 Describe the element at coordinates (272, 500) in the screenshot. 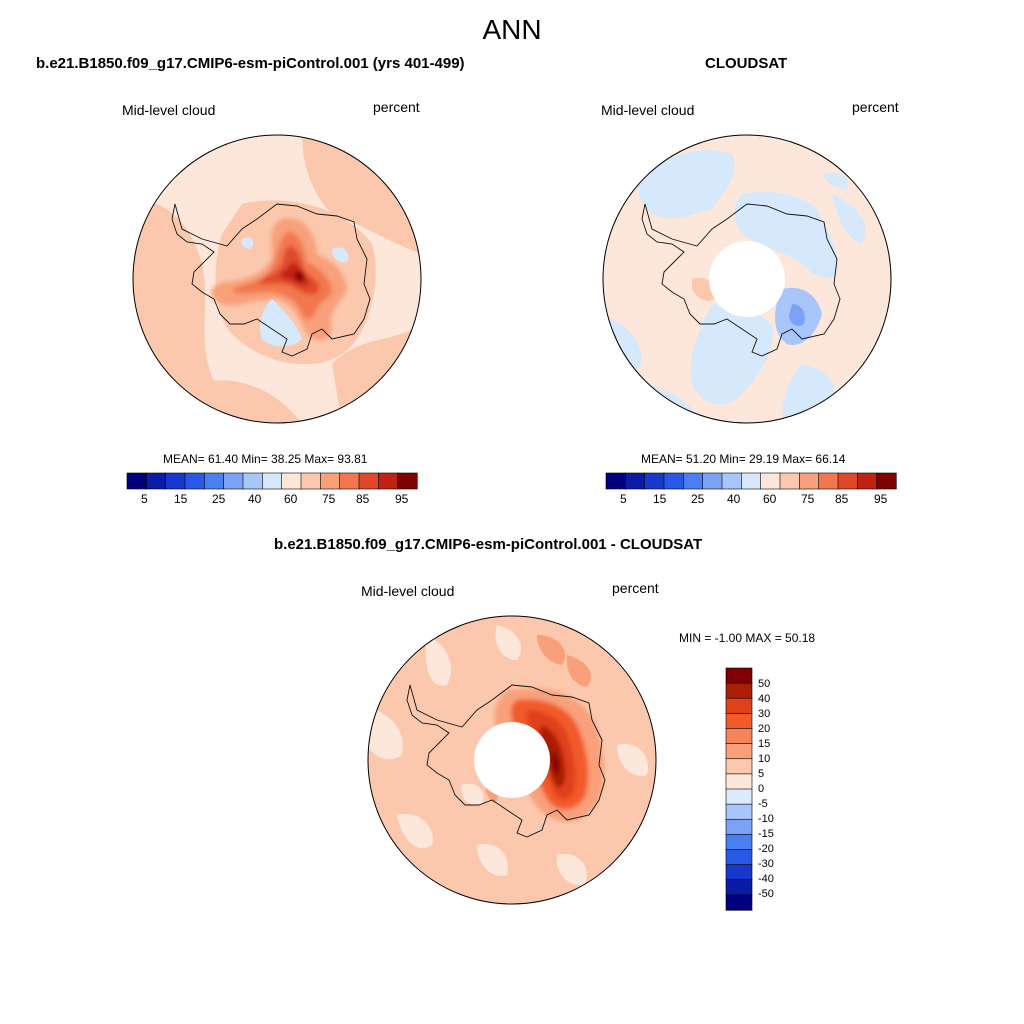

I see `panel-1-colorbar-ticks: 5 15 25 40 60 75 85 95` at that location.